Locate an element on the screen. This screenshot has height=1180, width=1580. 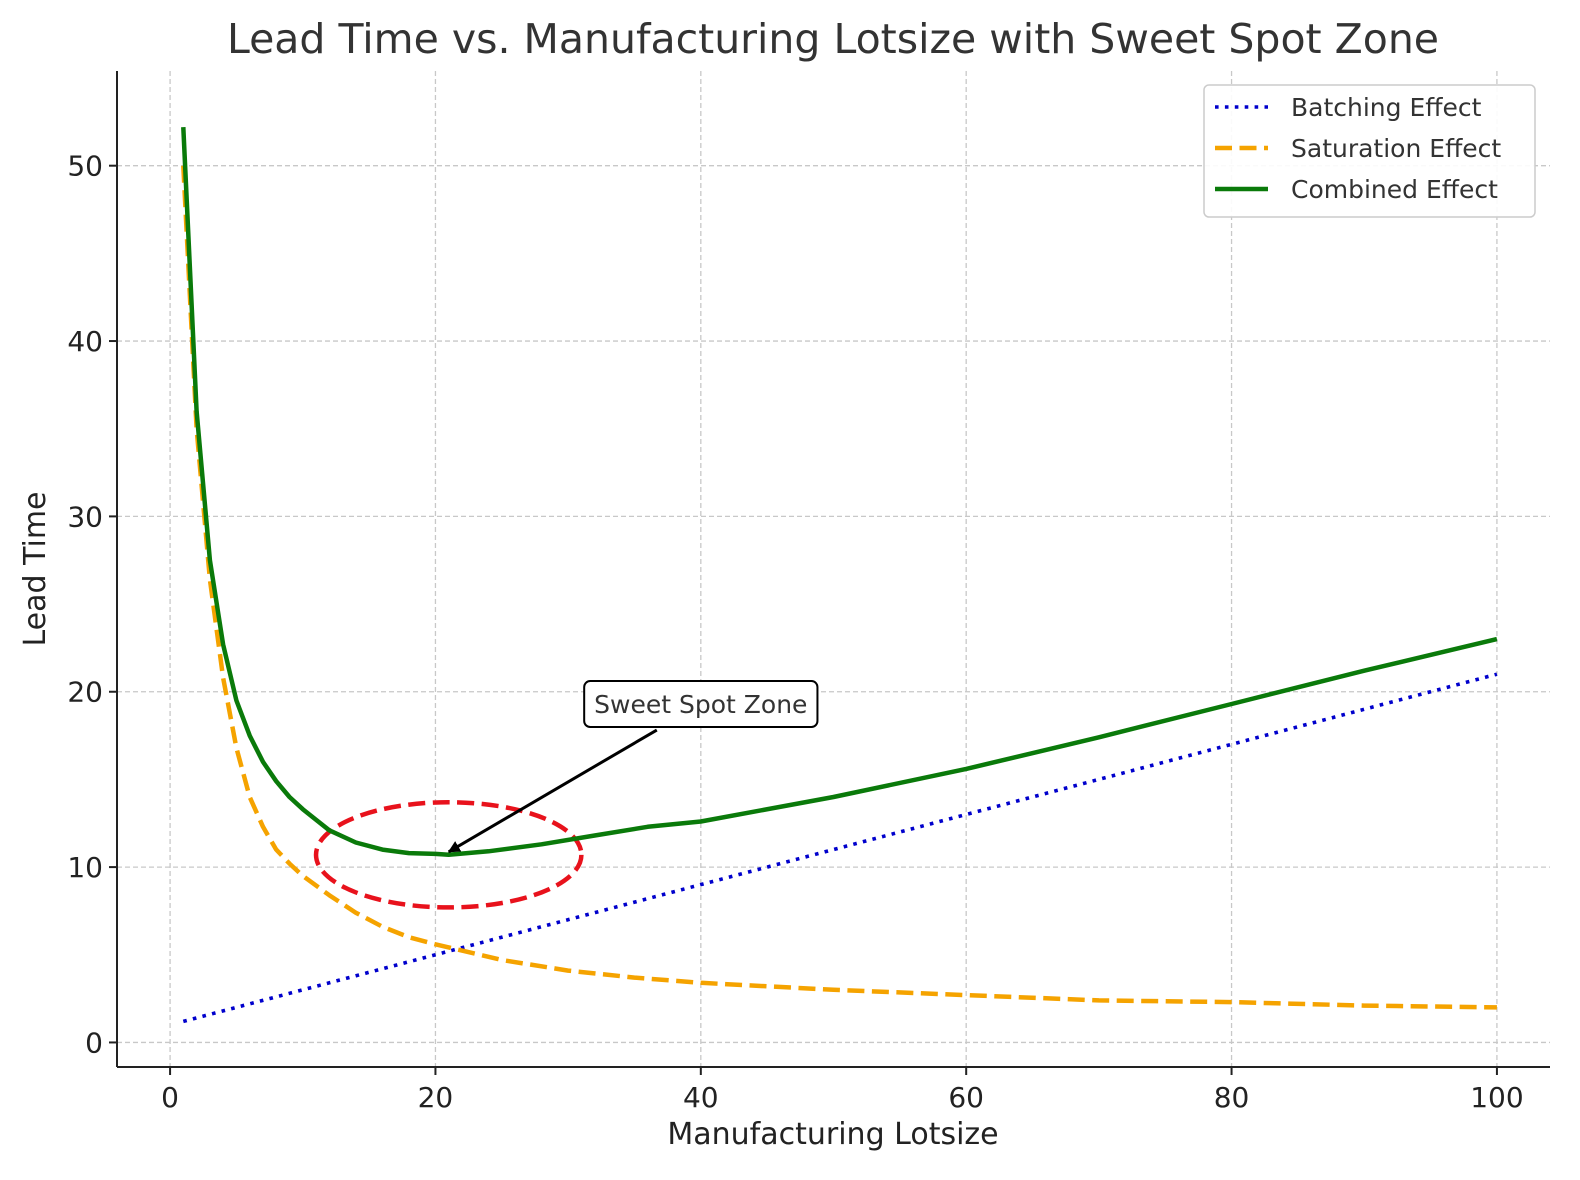
sweet-spot-ellipse is located at coordinates (448, 854).